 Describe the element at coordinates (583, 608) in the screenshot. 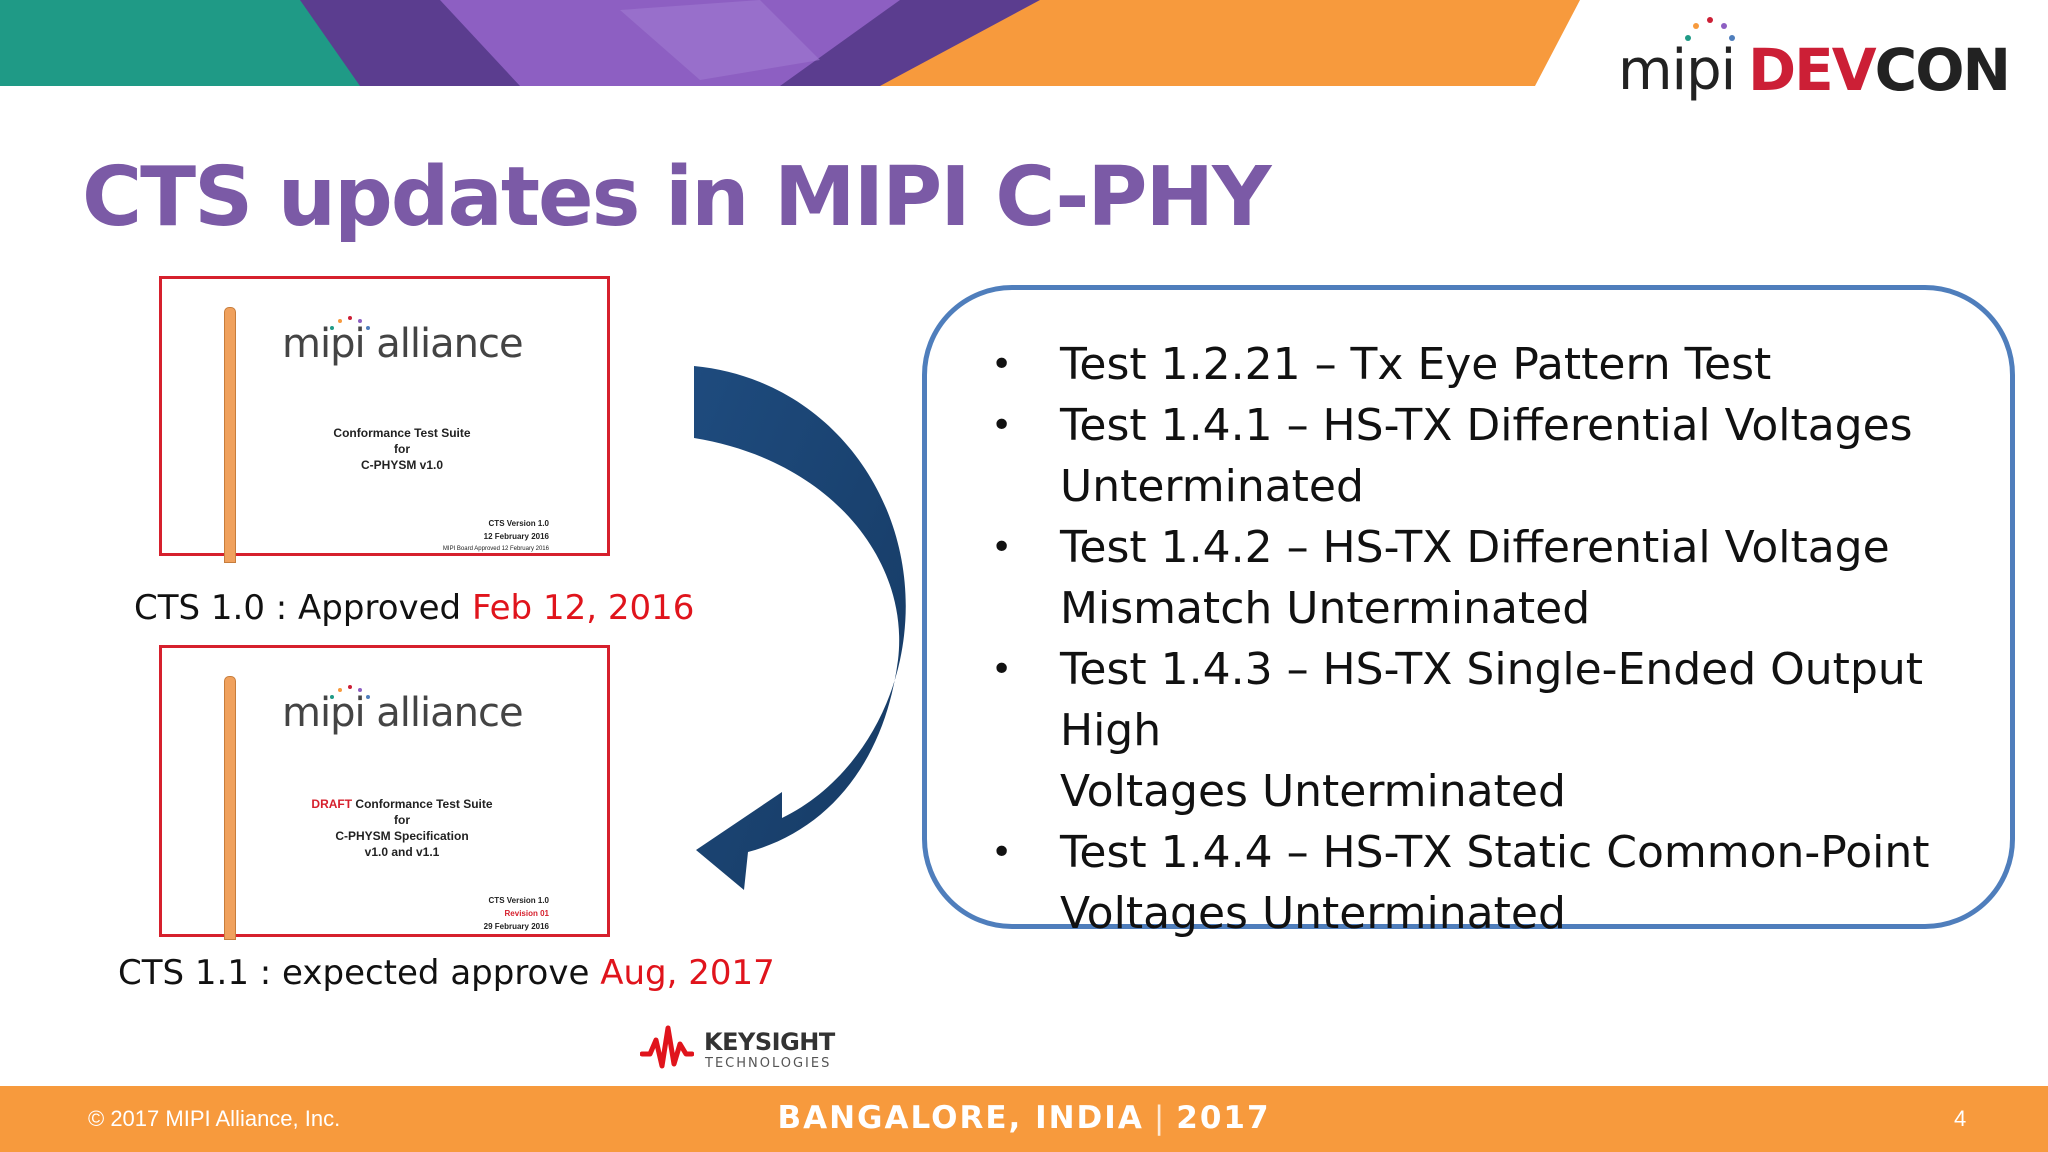

I see `caption-date: Feb 12, 2016` at that location.